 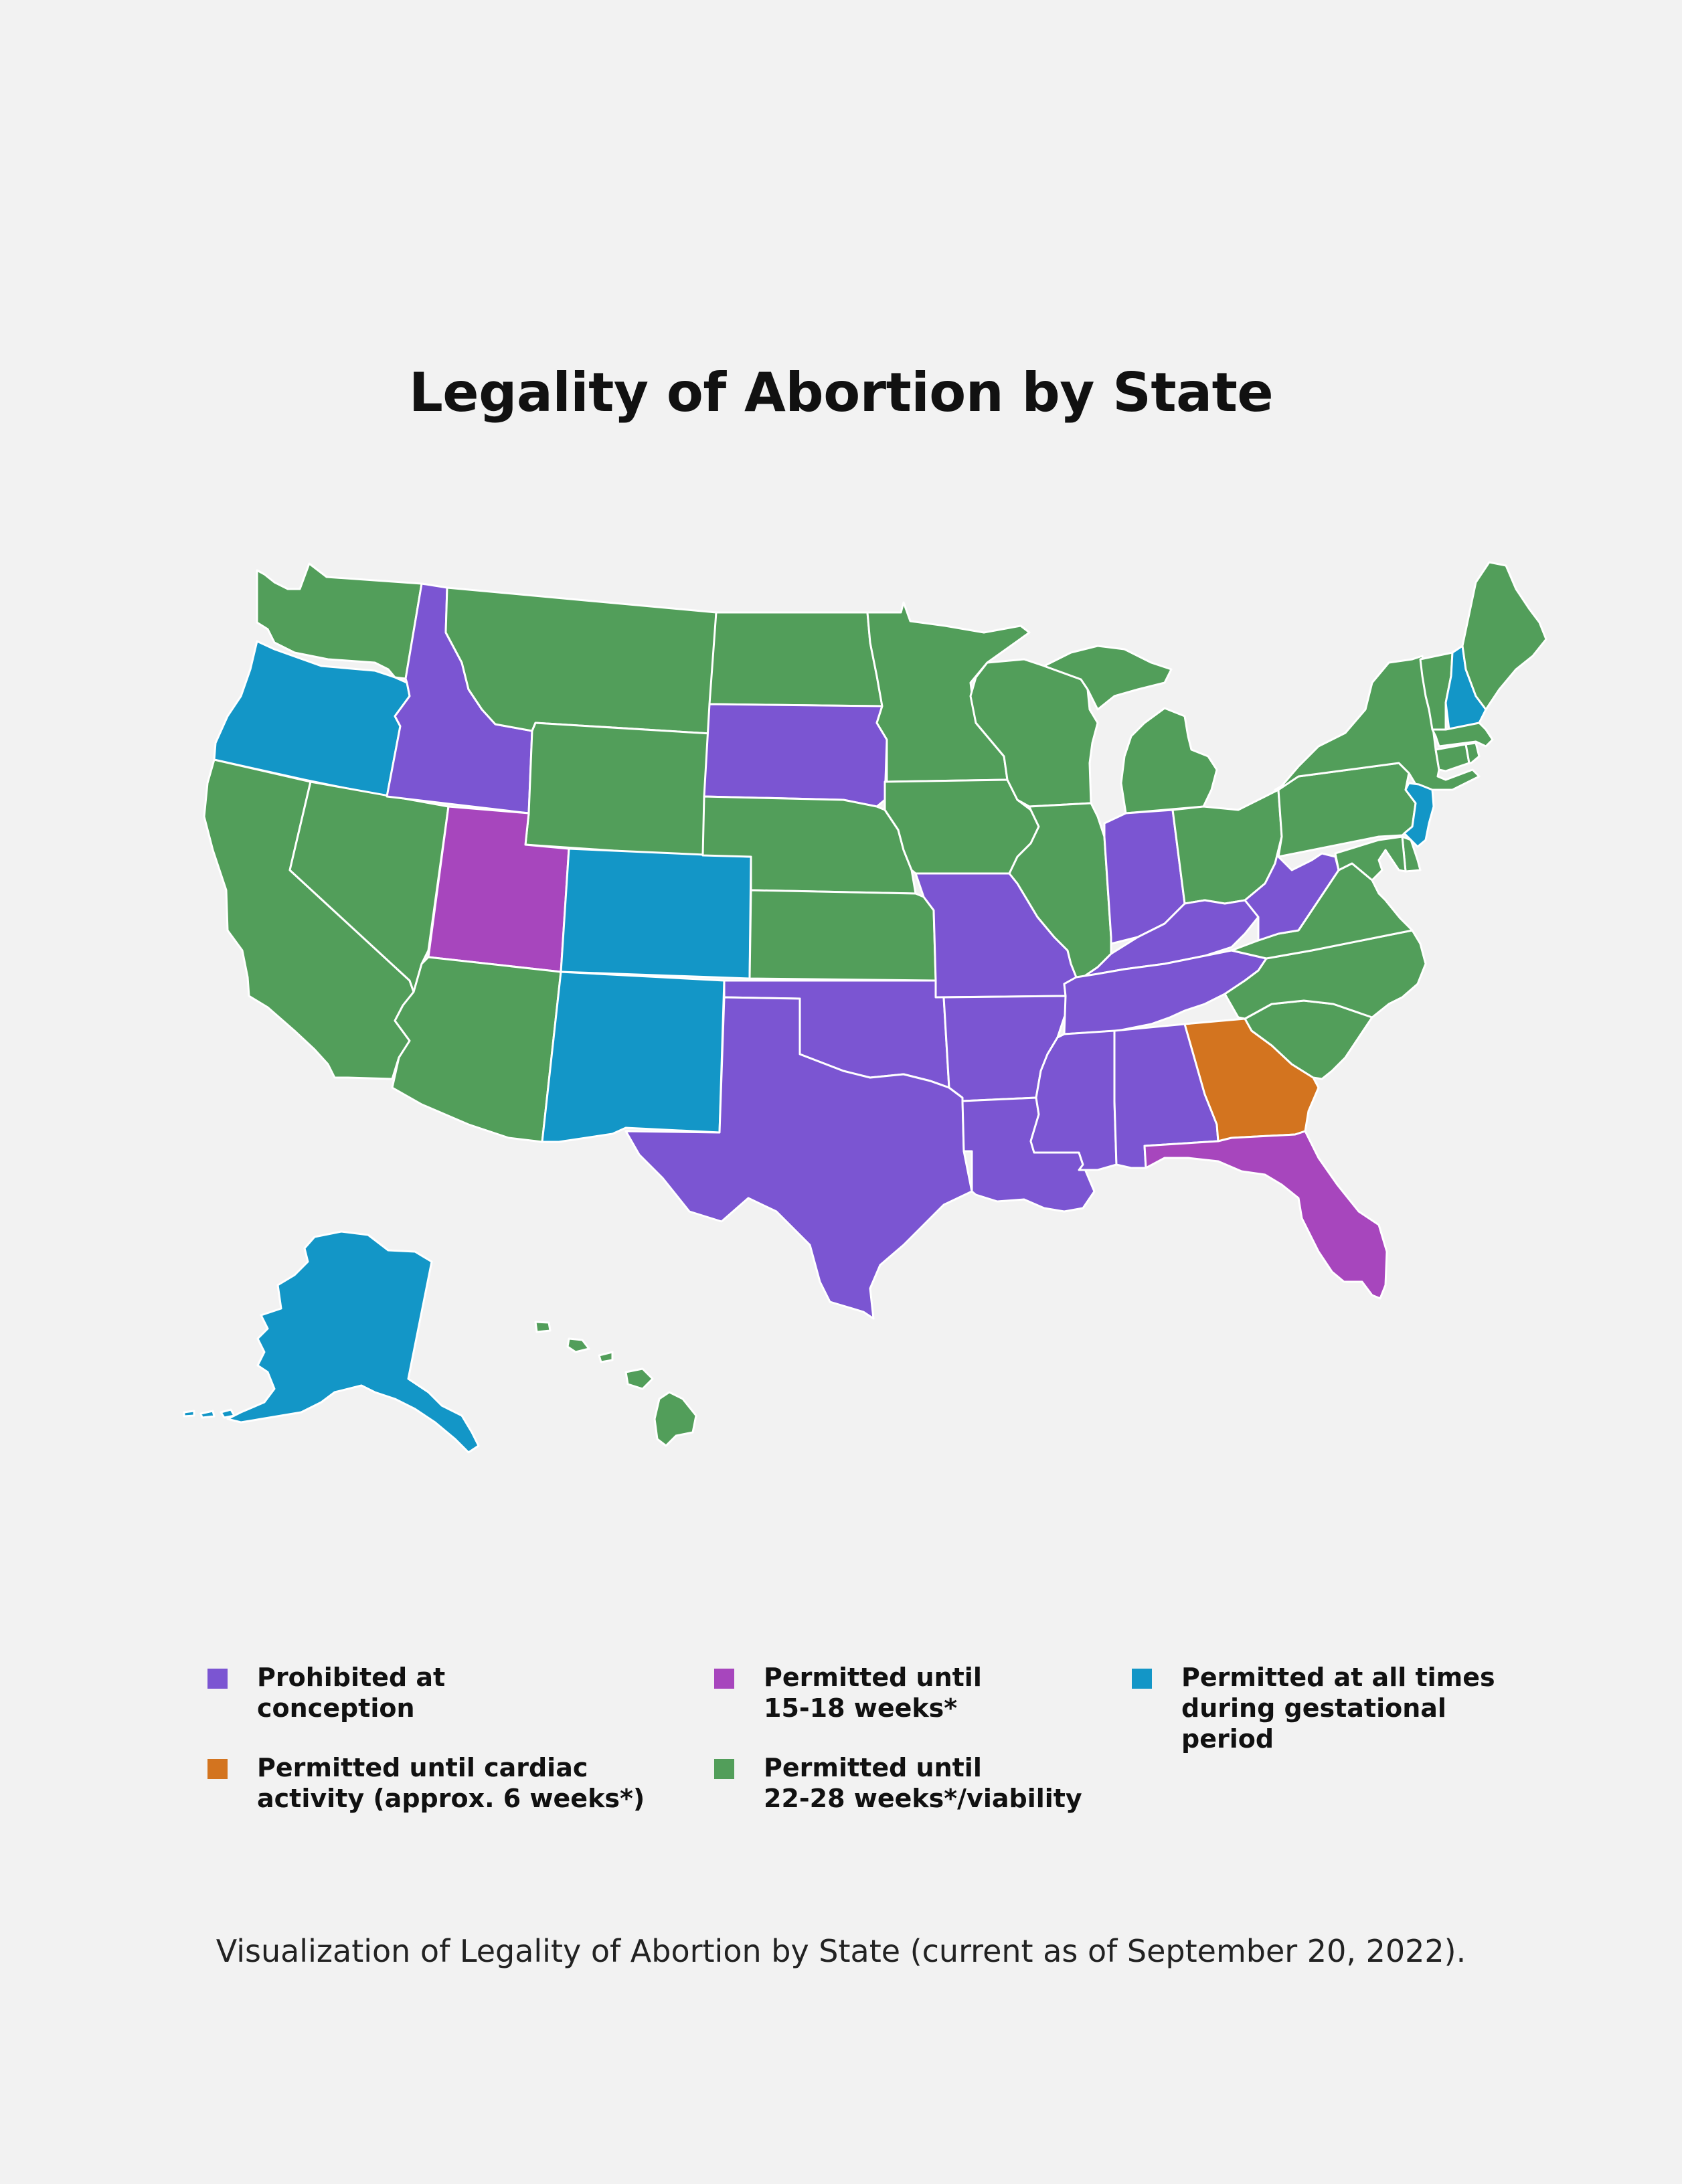 What do you see at coordinates (1462, 735) in the screenshot?
I see `state-MA` at bounding box center [1462, 735].